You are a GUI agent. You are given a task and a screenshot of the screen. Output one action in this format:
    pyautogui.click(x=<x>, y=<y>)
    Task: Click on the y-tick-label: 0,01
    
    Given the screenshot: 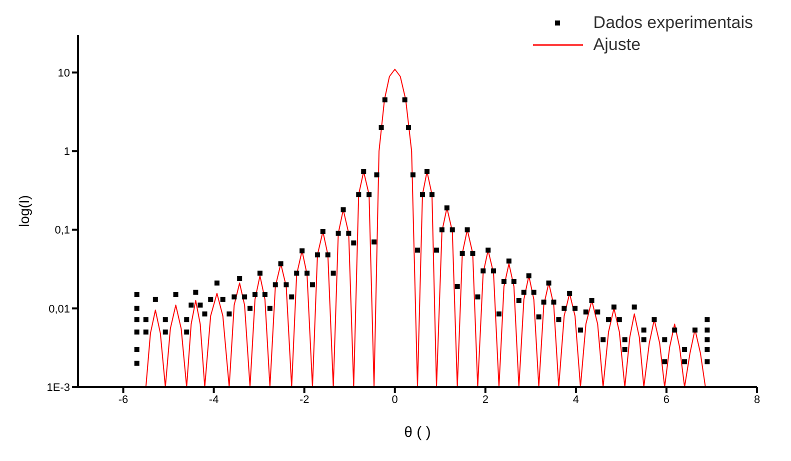 What is the action you would take?
    pyautogui.click(x=59, y=309)
    